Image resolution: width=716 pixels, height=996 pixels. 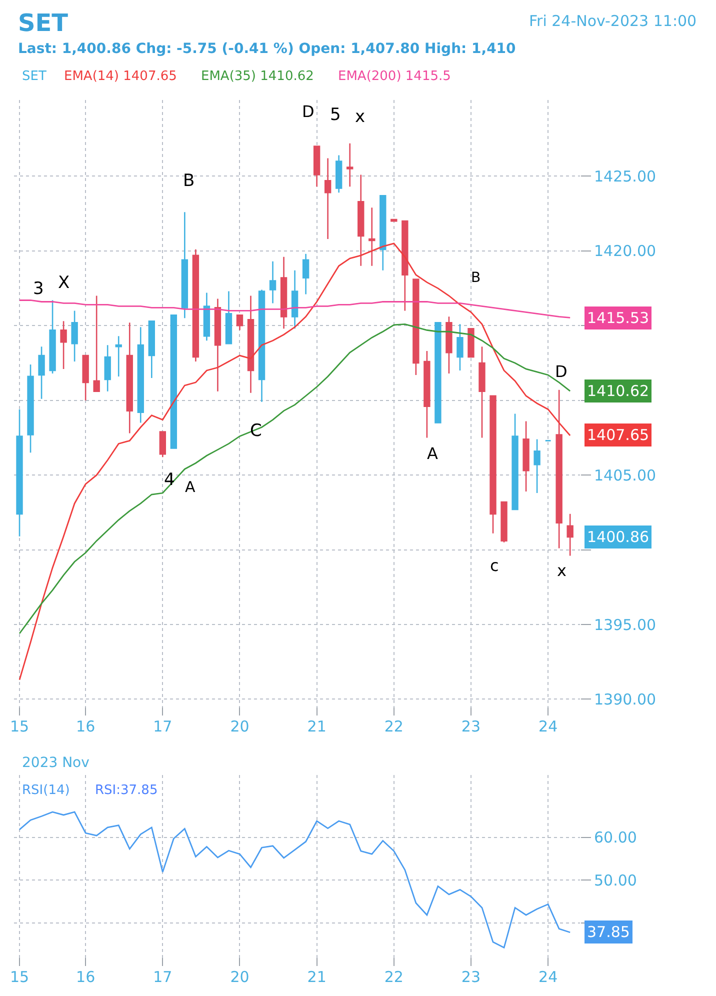 What do you see at coordinates (625, 251) in the screenshot?
I see `y-tick-label: 1420.00` at bounding box center [625, 251].